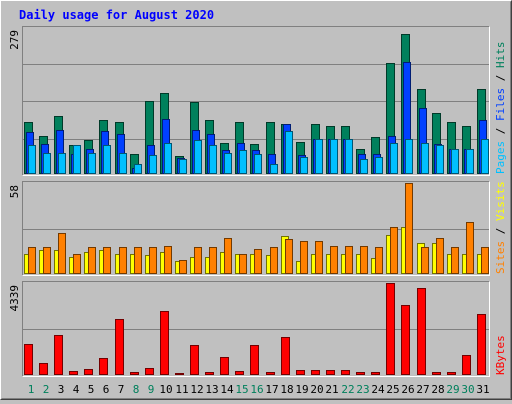 This screenshot has height=404, width=512. What do you see at coordinates (106, 389) in the screenshot?
I see `x-tick-day-6: 6` at bounding box center [106, 389].